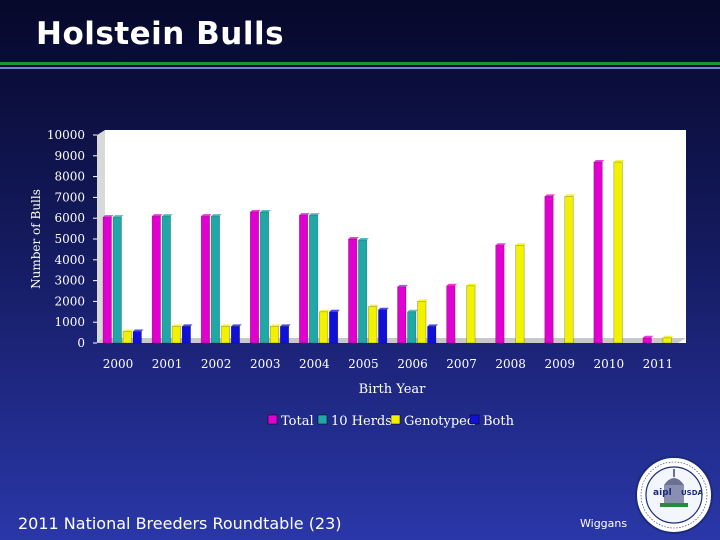  I want to click on x-tick-label: 2000, so click(118, 364).